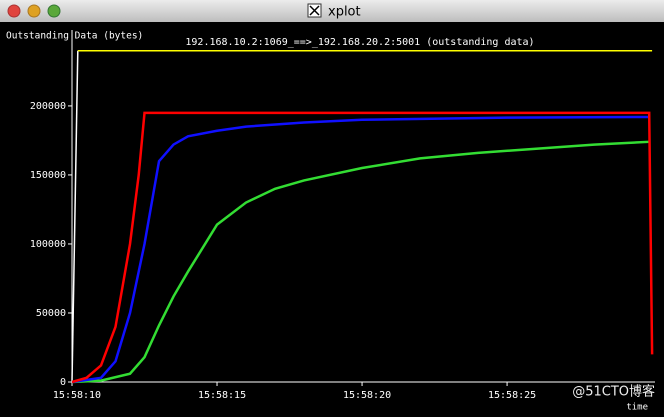  Describe the element at coordinates (48, 106) in the screenshot. I see `y-tick-label: 200000` at that location.